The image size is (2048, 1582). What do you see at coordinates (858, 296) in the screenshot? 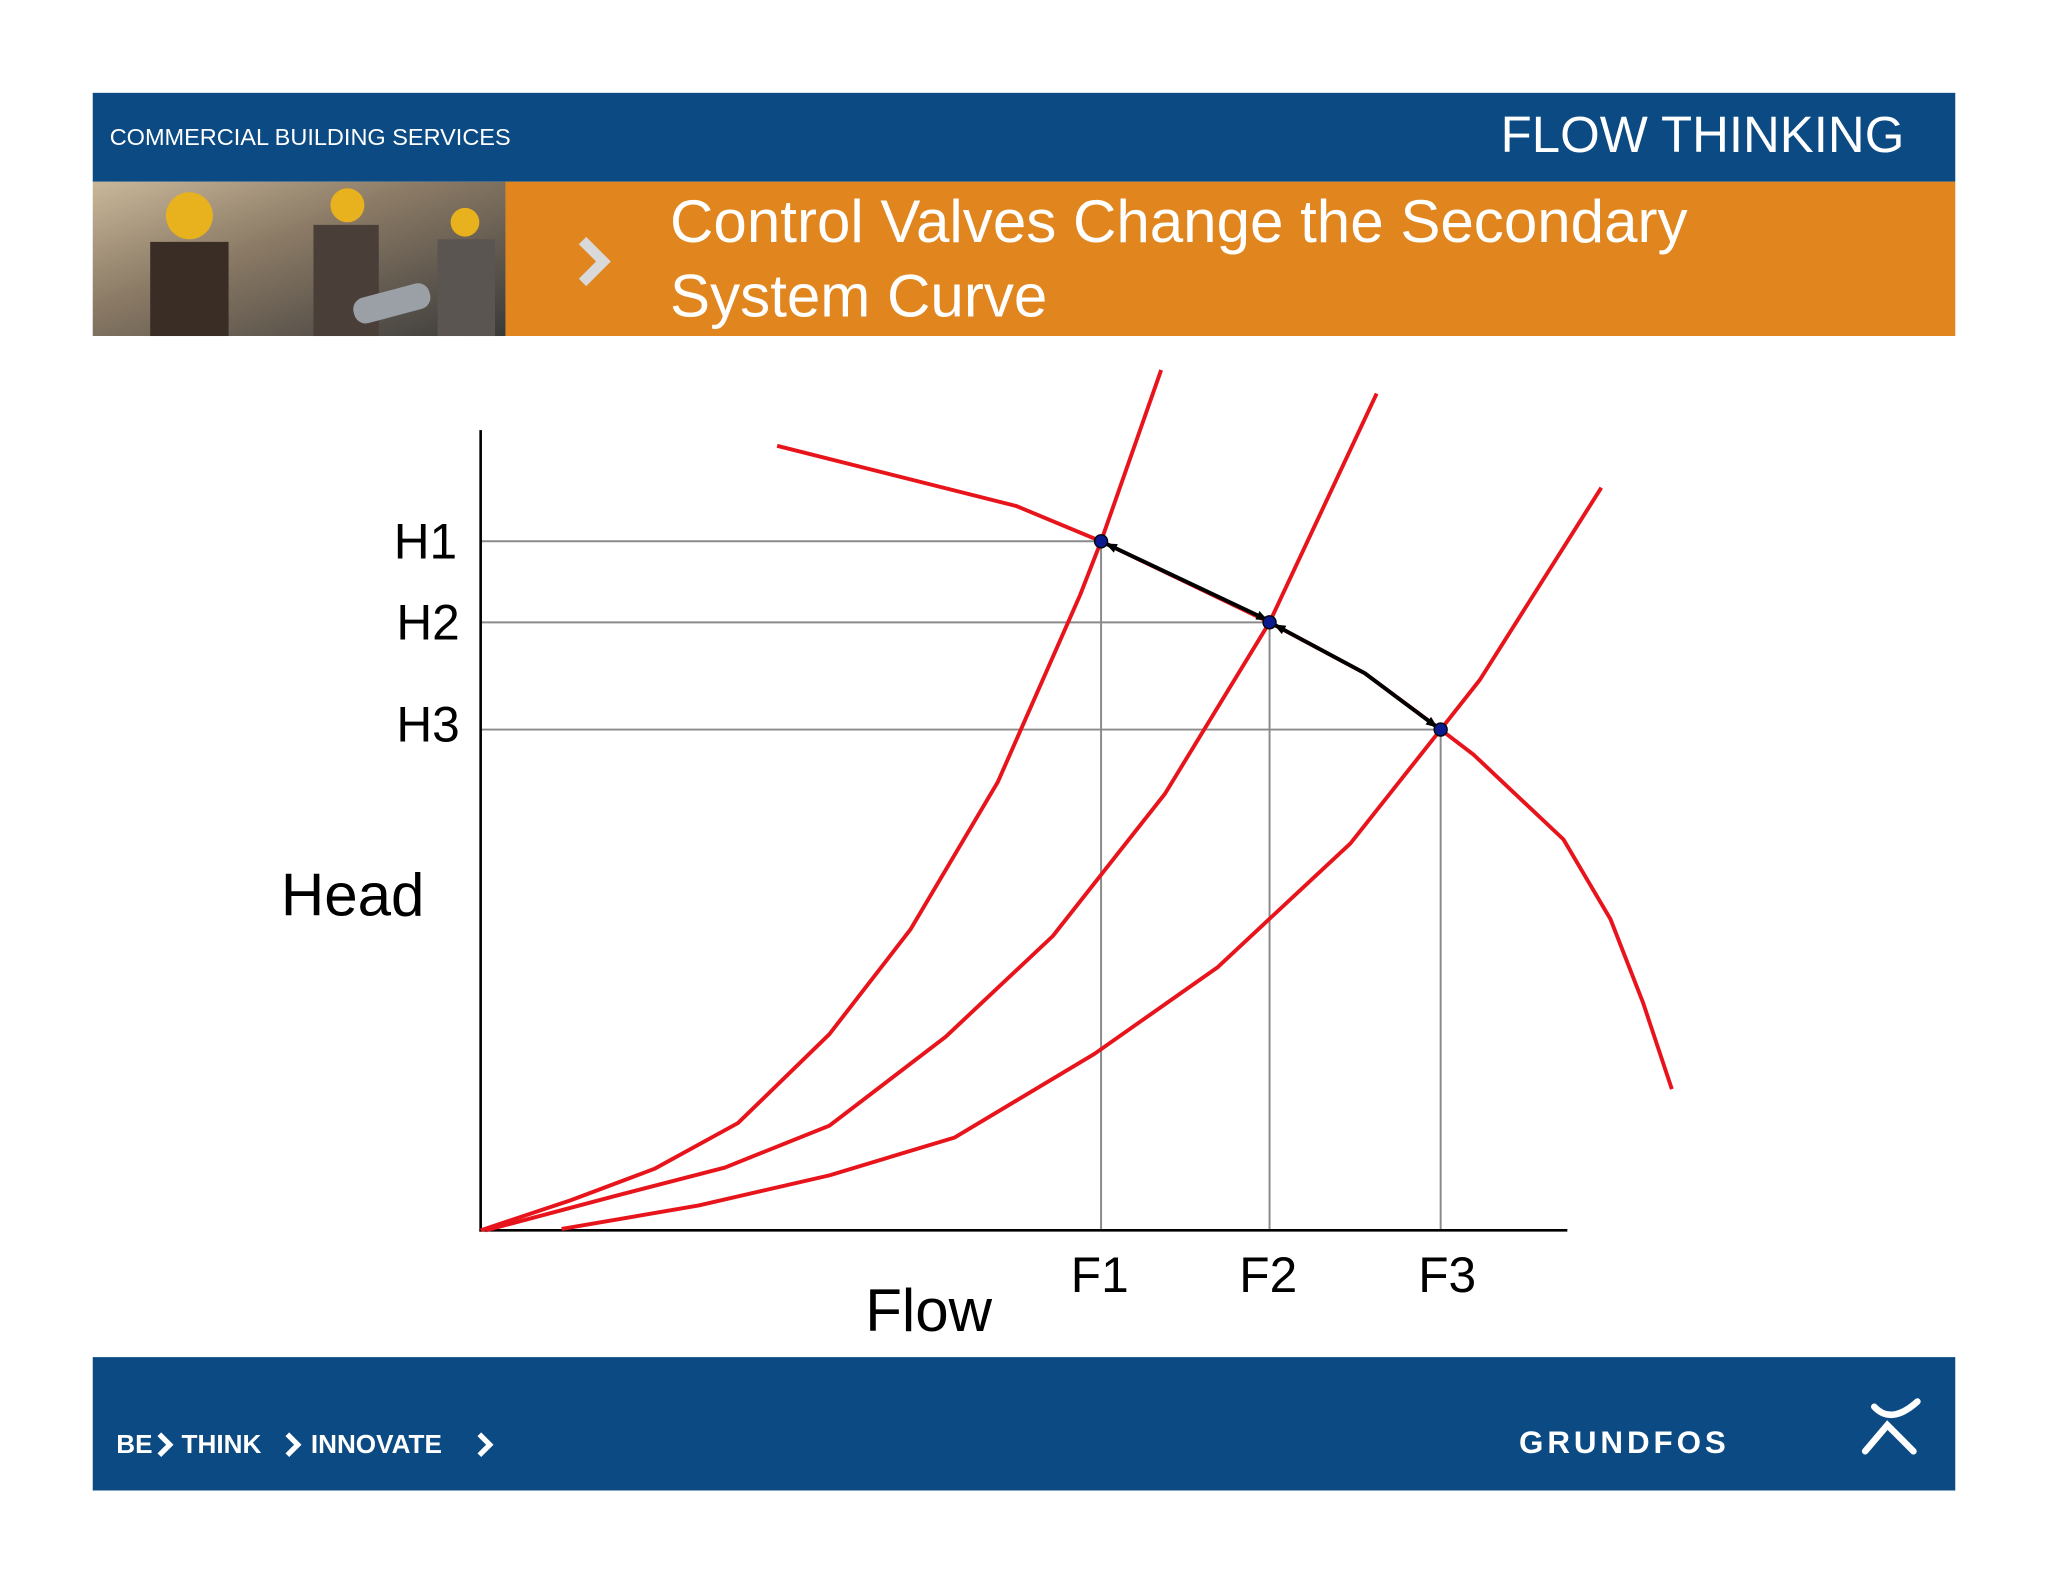
I see `slide-title: System Curve` at bounding box center [858, 296].